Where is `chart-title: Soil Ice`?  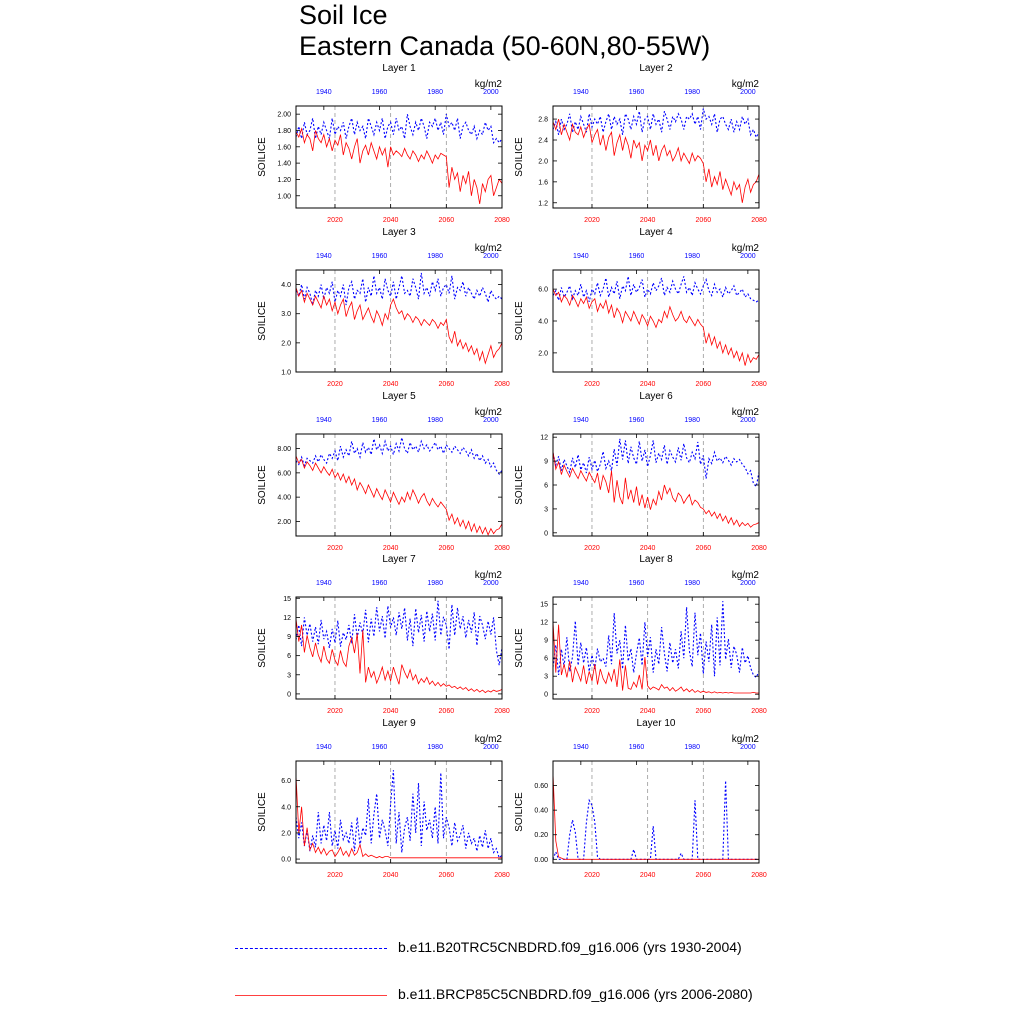 chart-title: Soil Ice is located at coordinates (343, 15).